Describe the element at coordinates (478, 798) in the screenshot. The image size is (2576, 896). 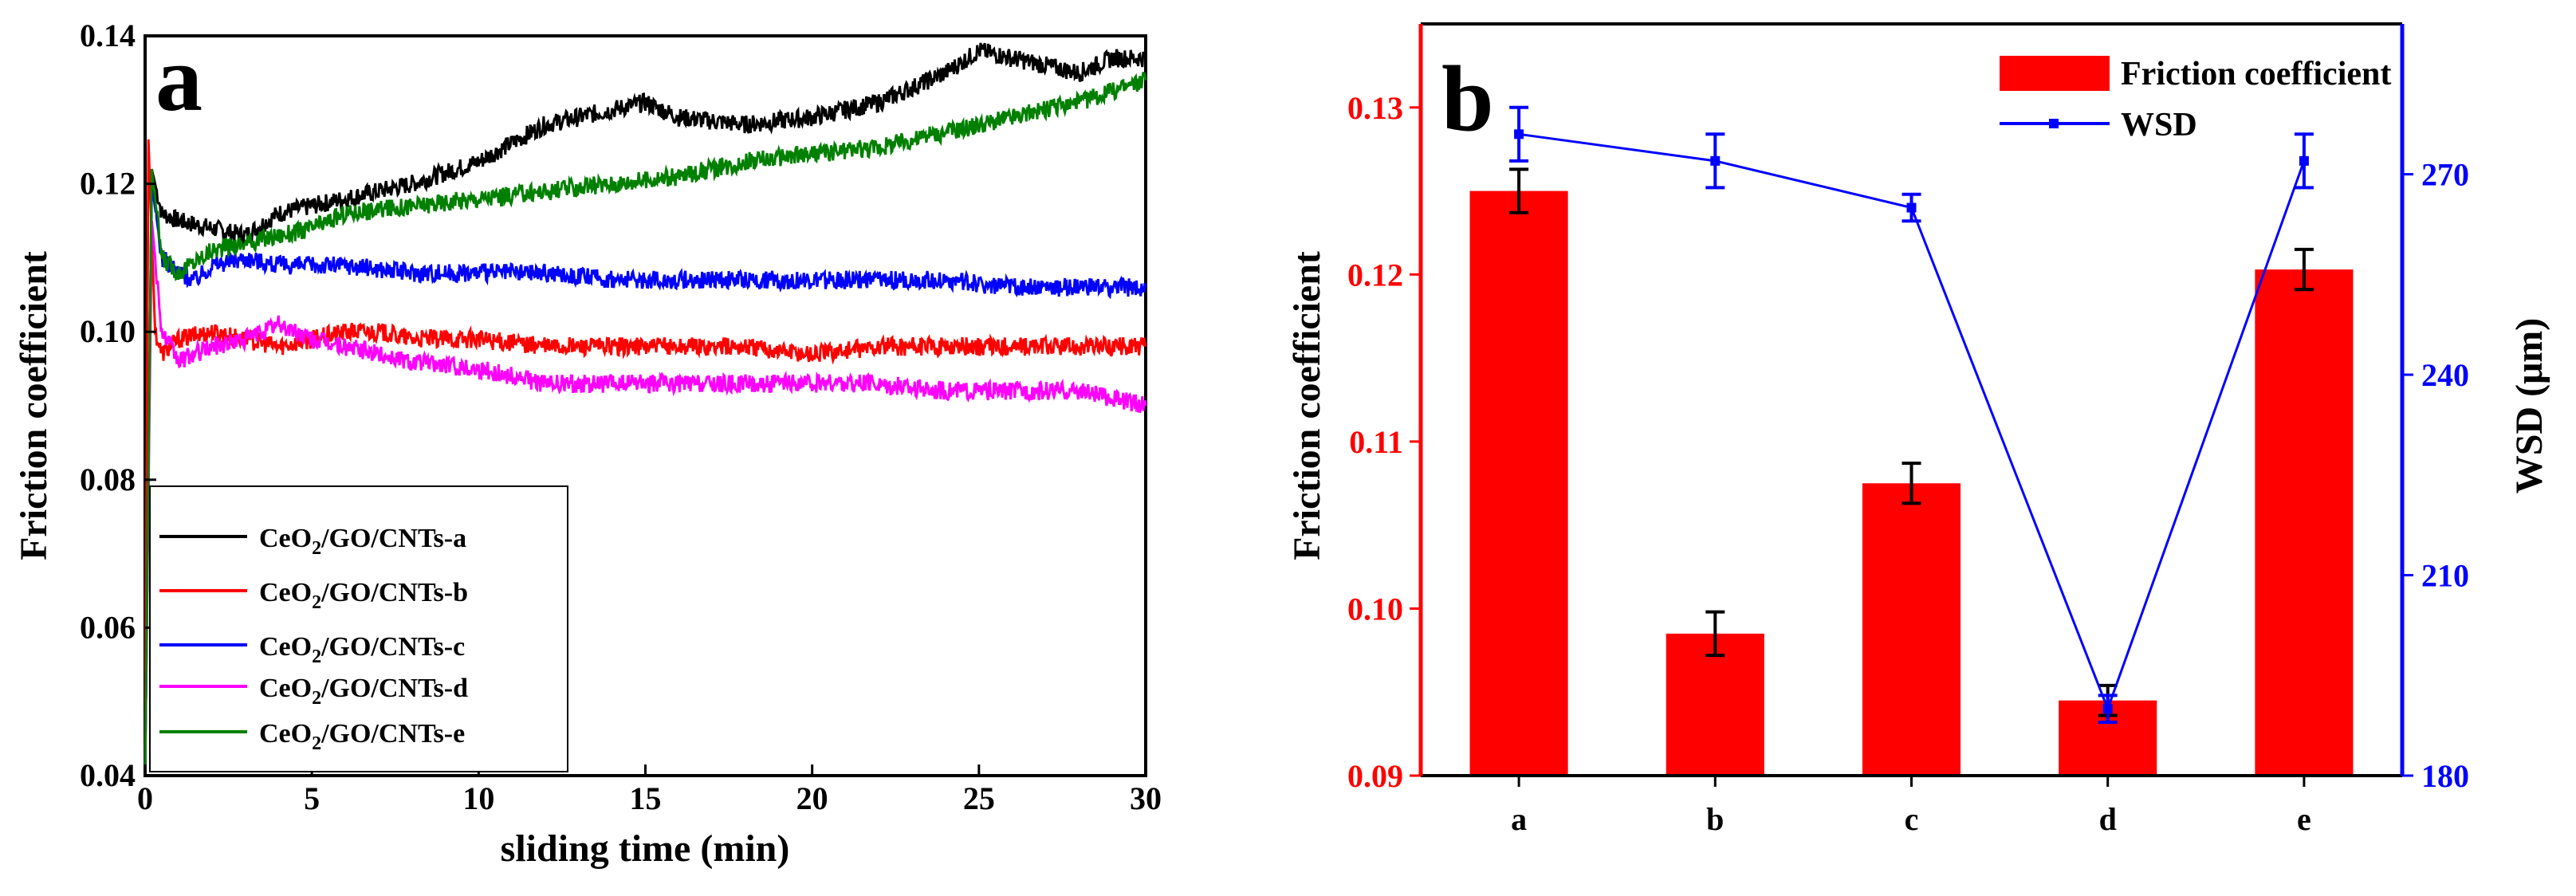
I see `x-tick-label: 10` at that location.